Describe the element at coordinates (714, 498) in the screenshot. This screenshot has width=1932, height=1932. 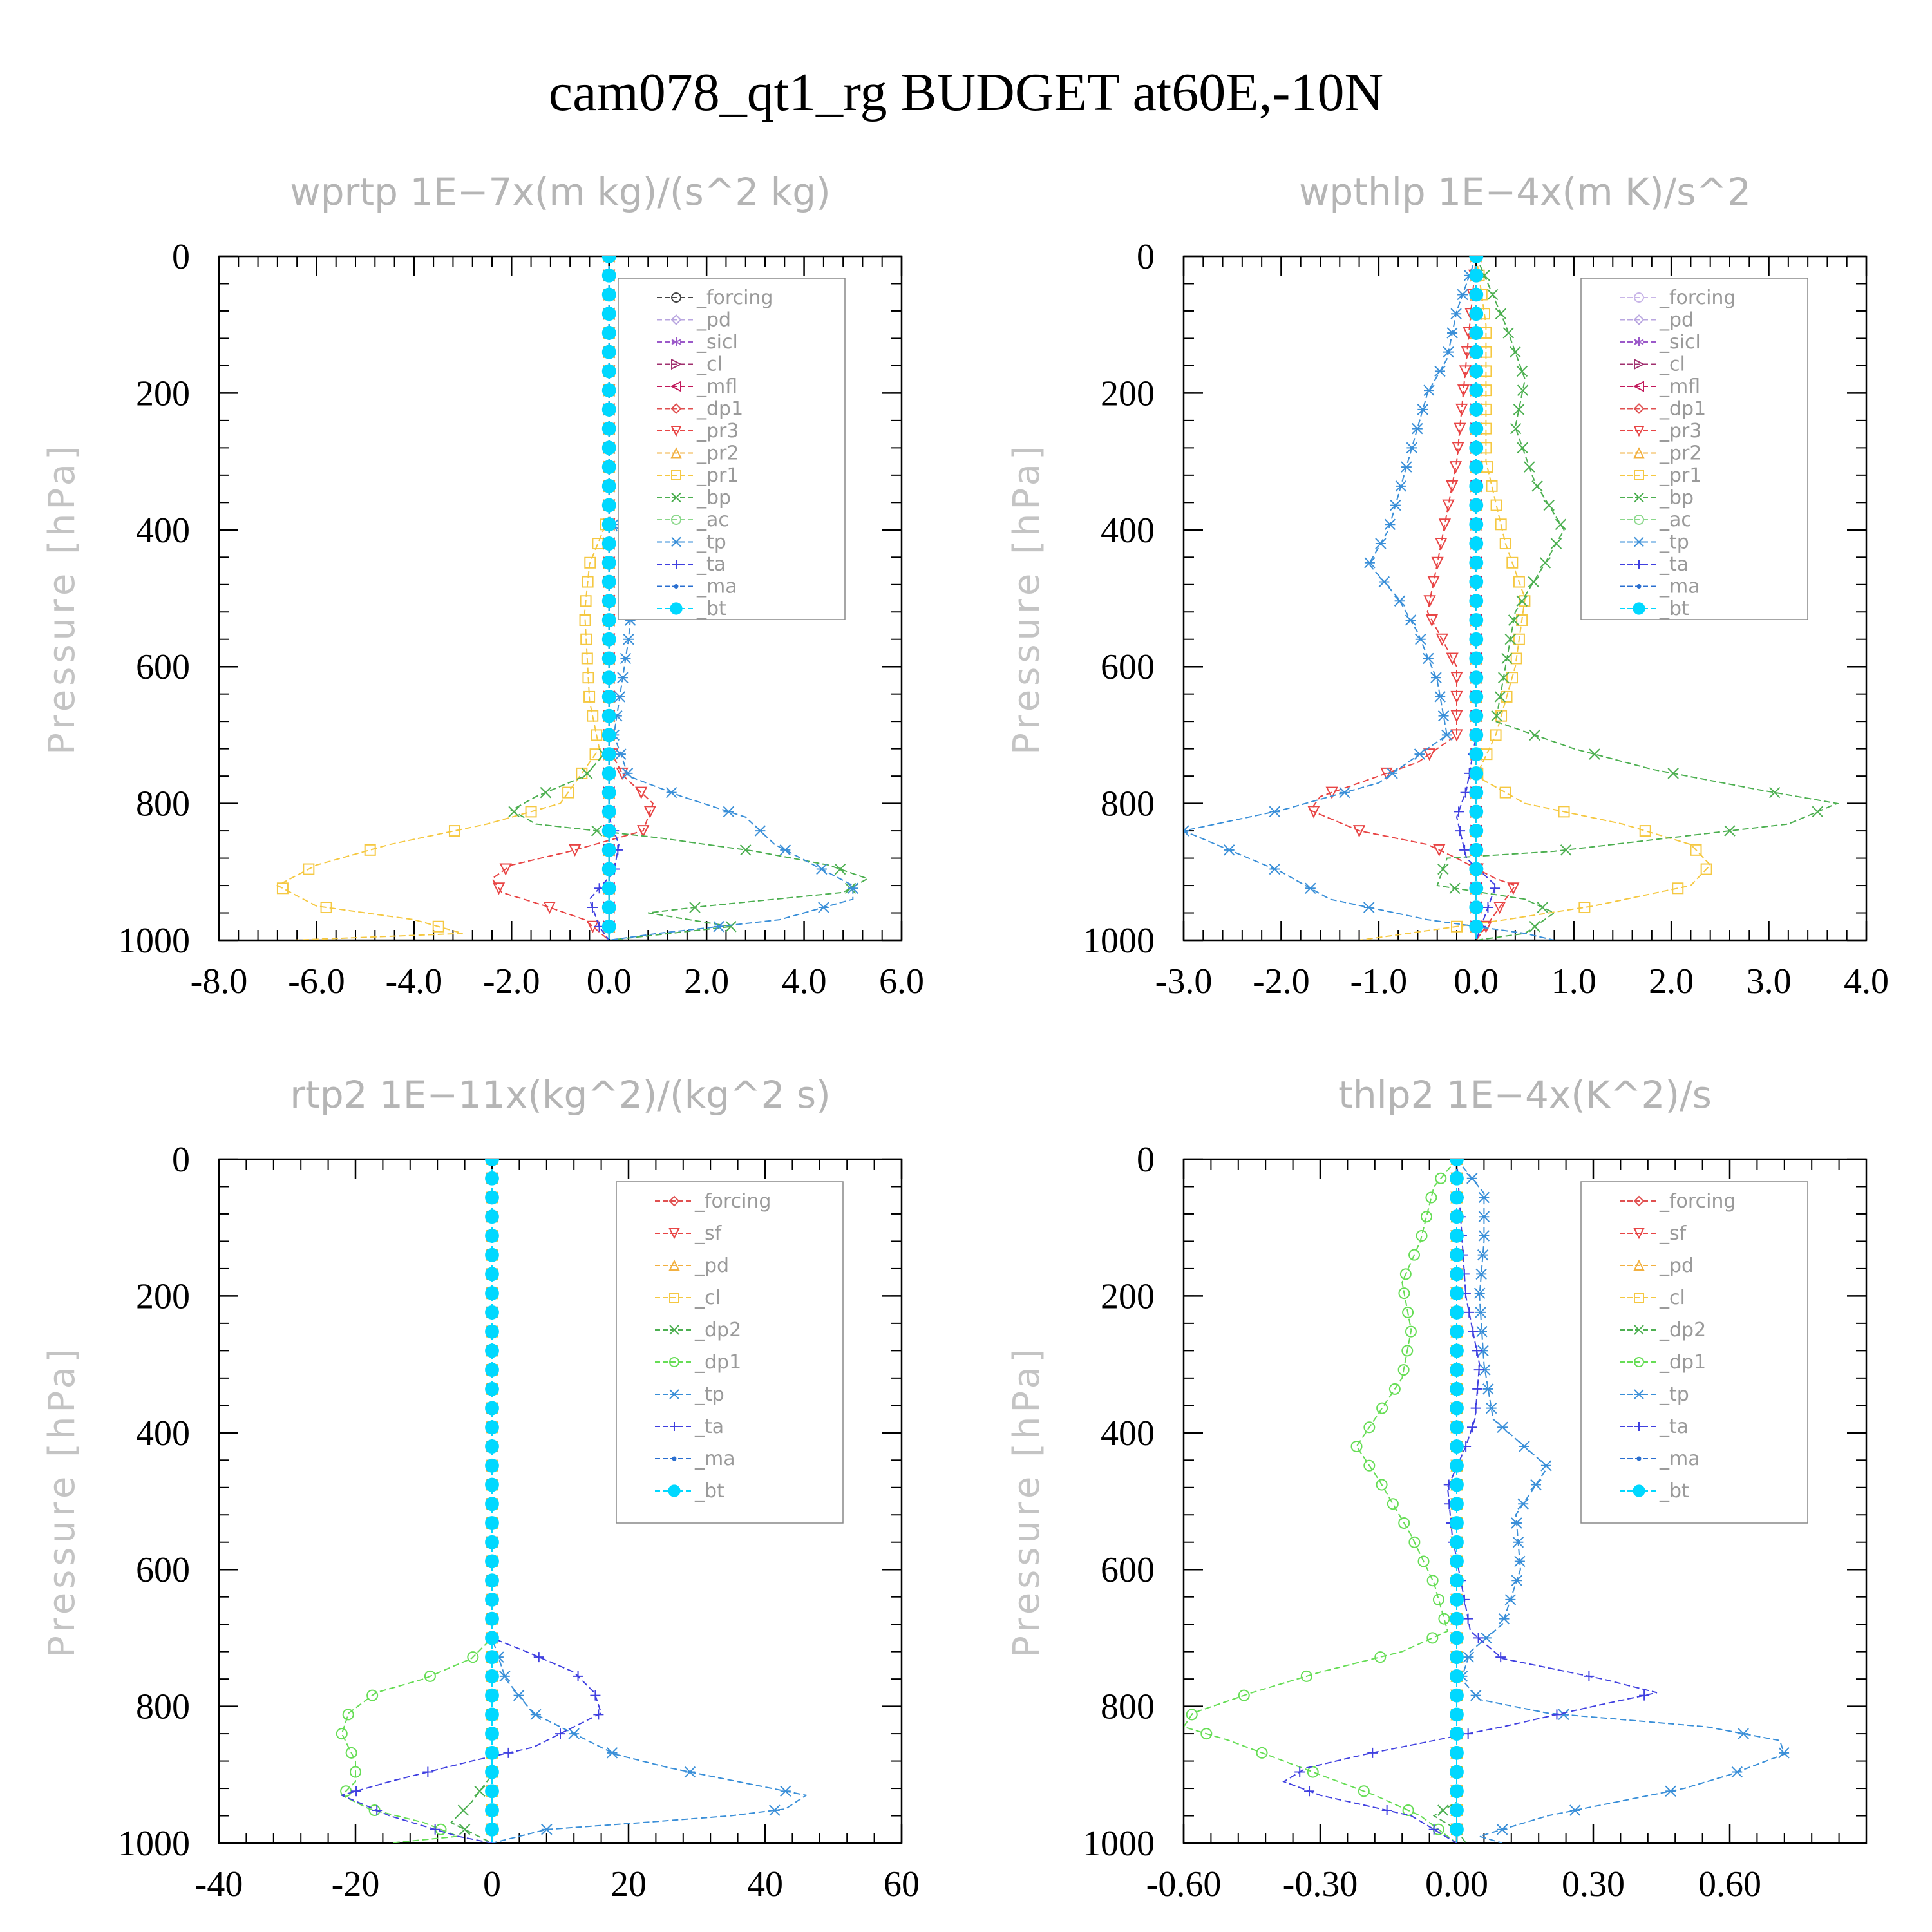
I see `legend-label: _bp` at that location.